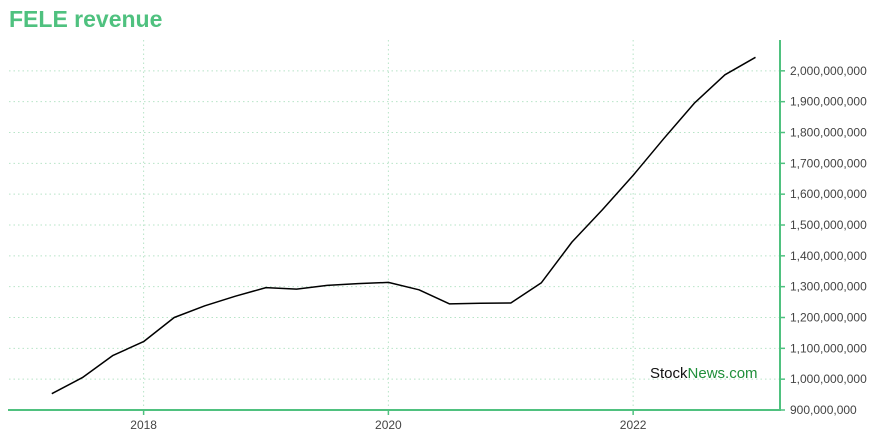  What do you see at coordinates (828, 256) in the screenshot?
I see `y-tick-label: 1,400,000,000` at bounding box center [828, 256].